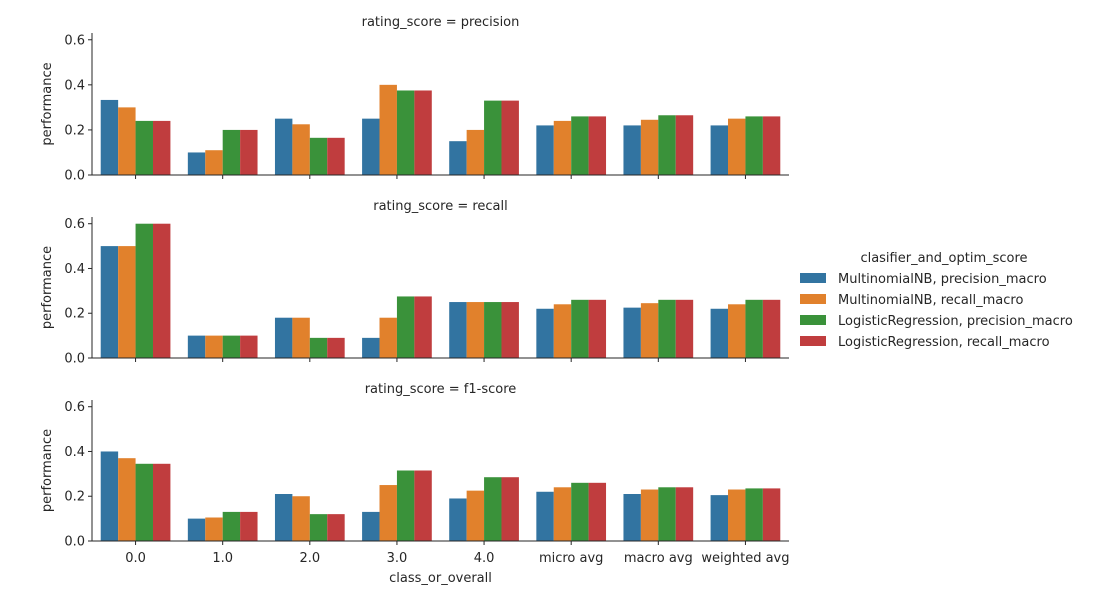 The height and width of the screenshot is (604, 1102). I want to click on legend-title: clasifier_and_optim_score, so click(943, 258).